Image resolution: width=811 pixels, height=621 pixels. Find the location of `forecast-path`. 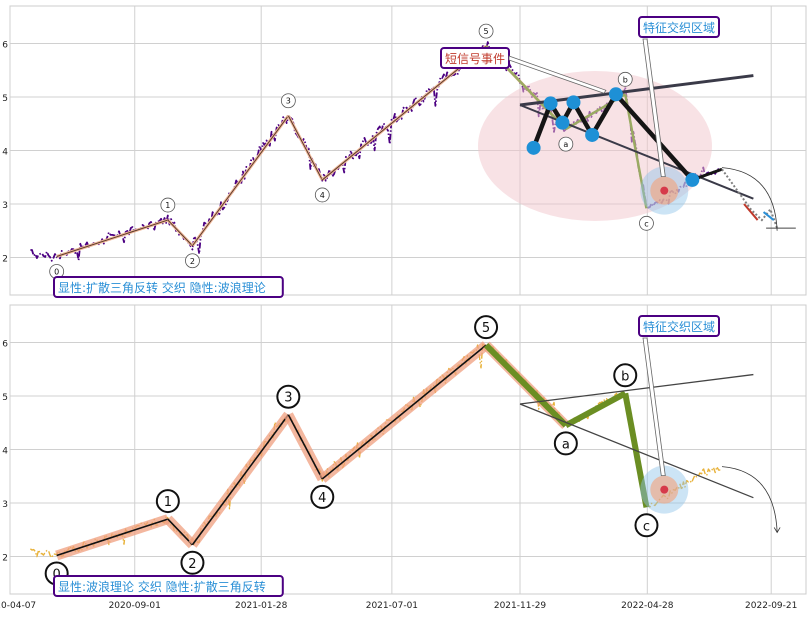

forecast-path is located at coordinates (750, 198).